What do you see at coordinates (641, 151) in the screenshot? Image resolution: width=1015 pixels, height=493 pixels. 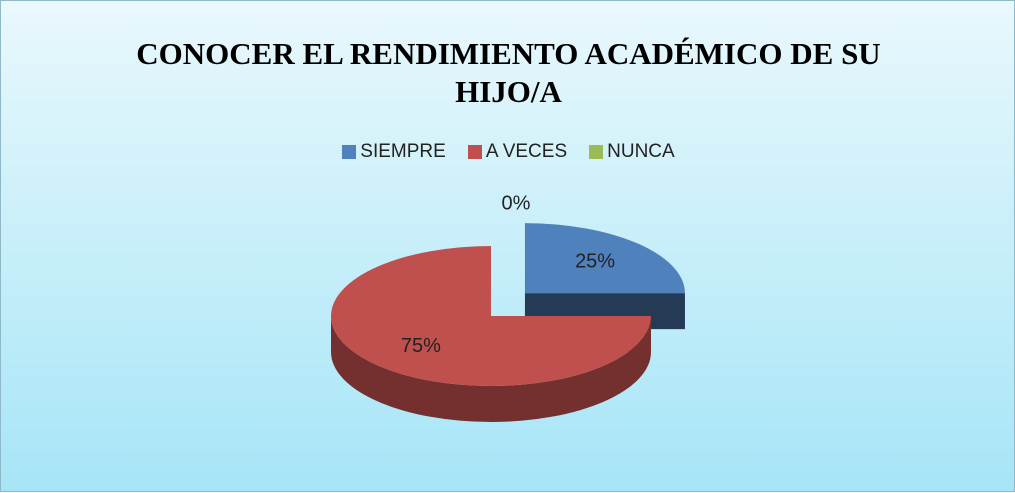 I see `legend-label: NUNCA` at bounding box center [641, 151].